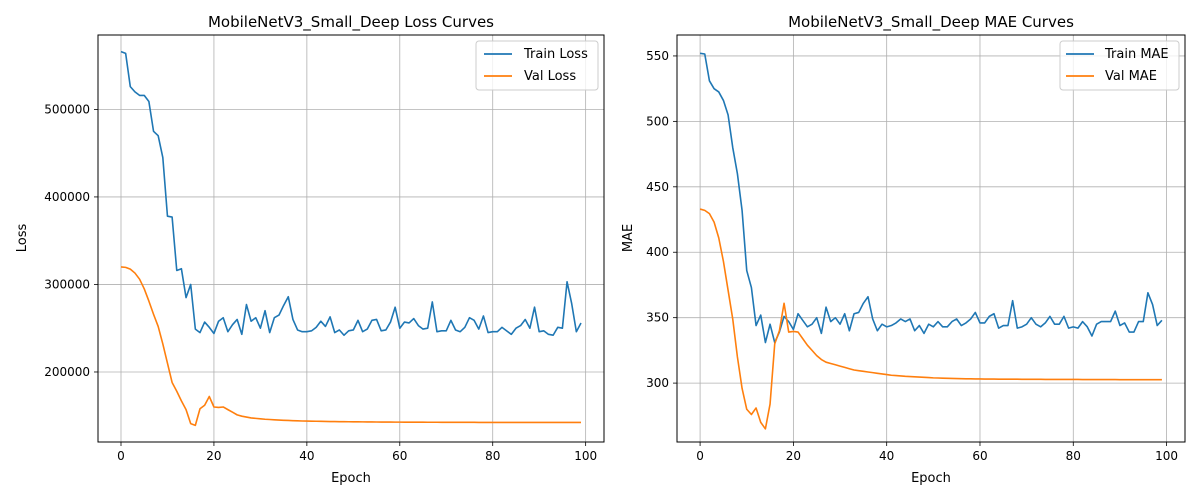 This screenshot has width=1200, height=500. Describe the element at coordinates (1166, 456) in the screenshot. I see `mae-chart-xtick-label-100: 100` at that location.